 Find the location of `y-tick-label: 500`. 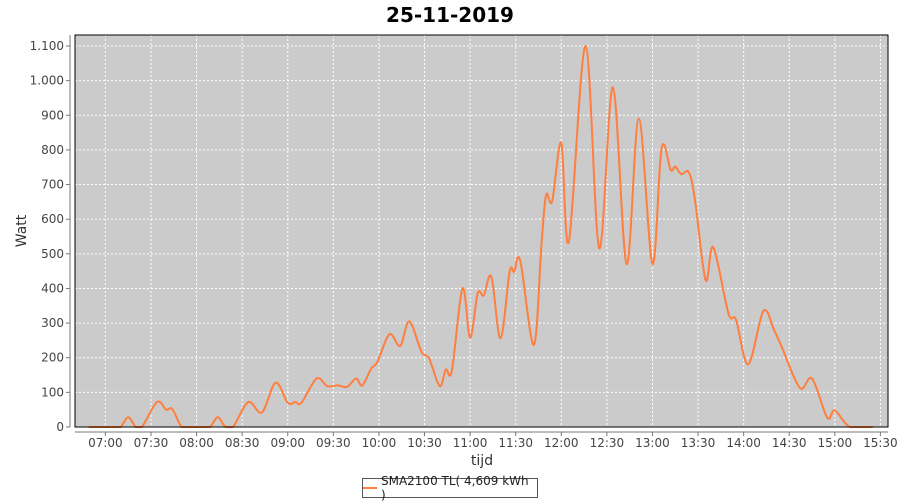

y-tick-label: 500 is located at coordinates (52, 254).